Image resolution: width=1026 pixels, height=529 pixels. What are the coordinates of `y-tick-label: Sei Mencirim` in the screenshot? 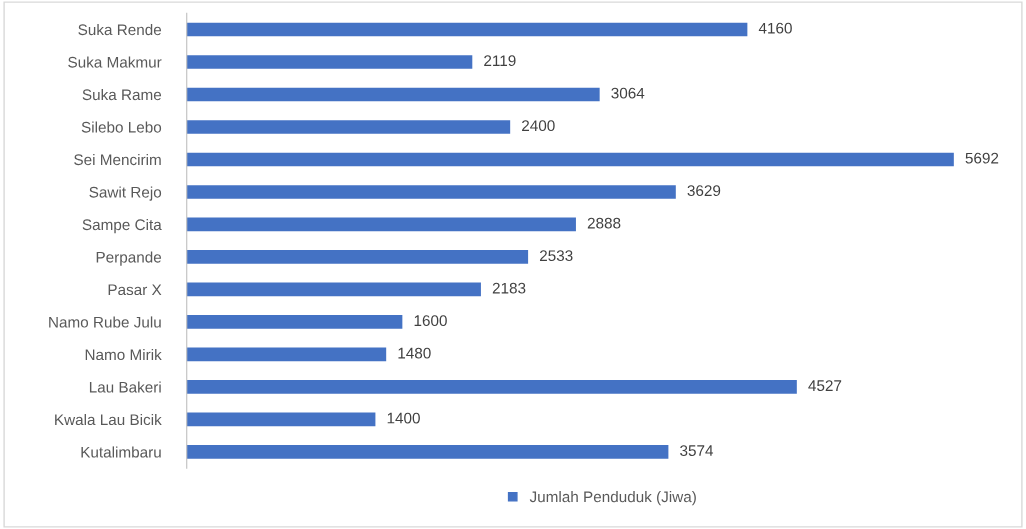 It's located at (117, 159).